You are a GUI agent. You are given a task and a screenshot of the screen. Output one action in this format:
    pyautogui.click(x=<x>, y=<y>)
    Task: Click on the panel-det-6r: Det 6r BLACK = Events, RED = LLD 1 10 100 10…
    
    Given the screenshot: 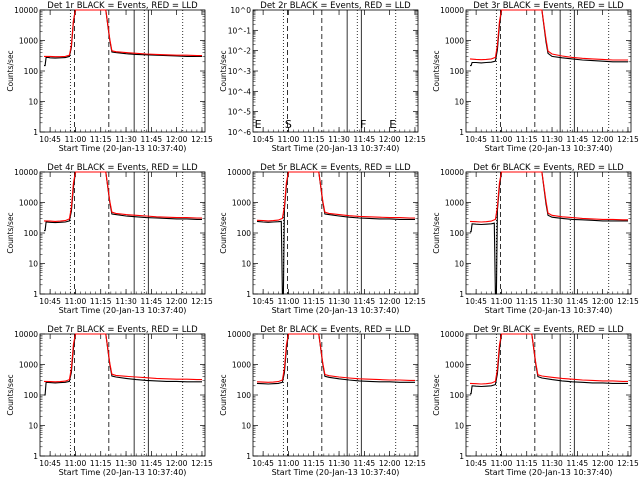 What is the action you would take?
    pyautogui.click(x=535, y=239)
    